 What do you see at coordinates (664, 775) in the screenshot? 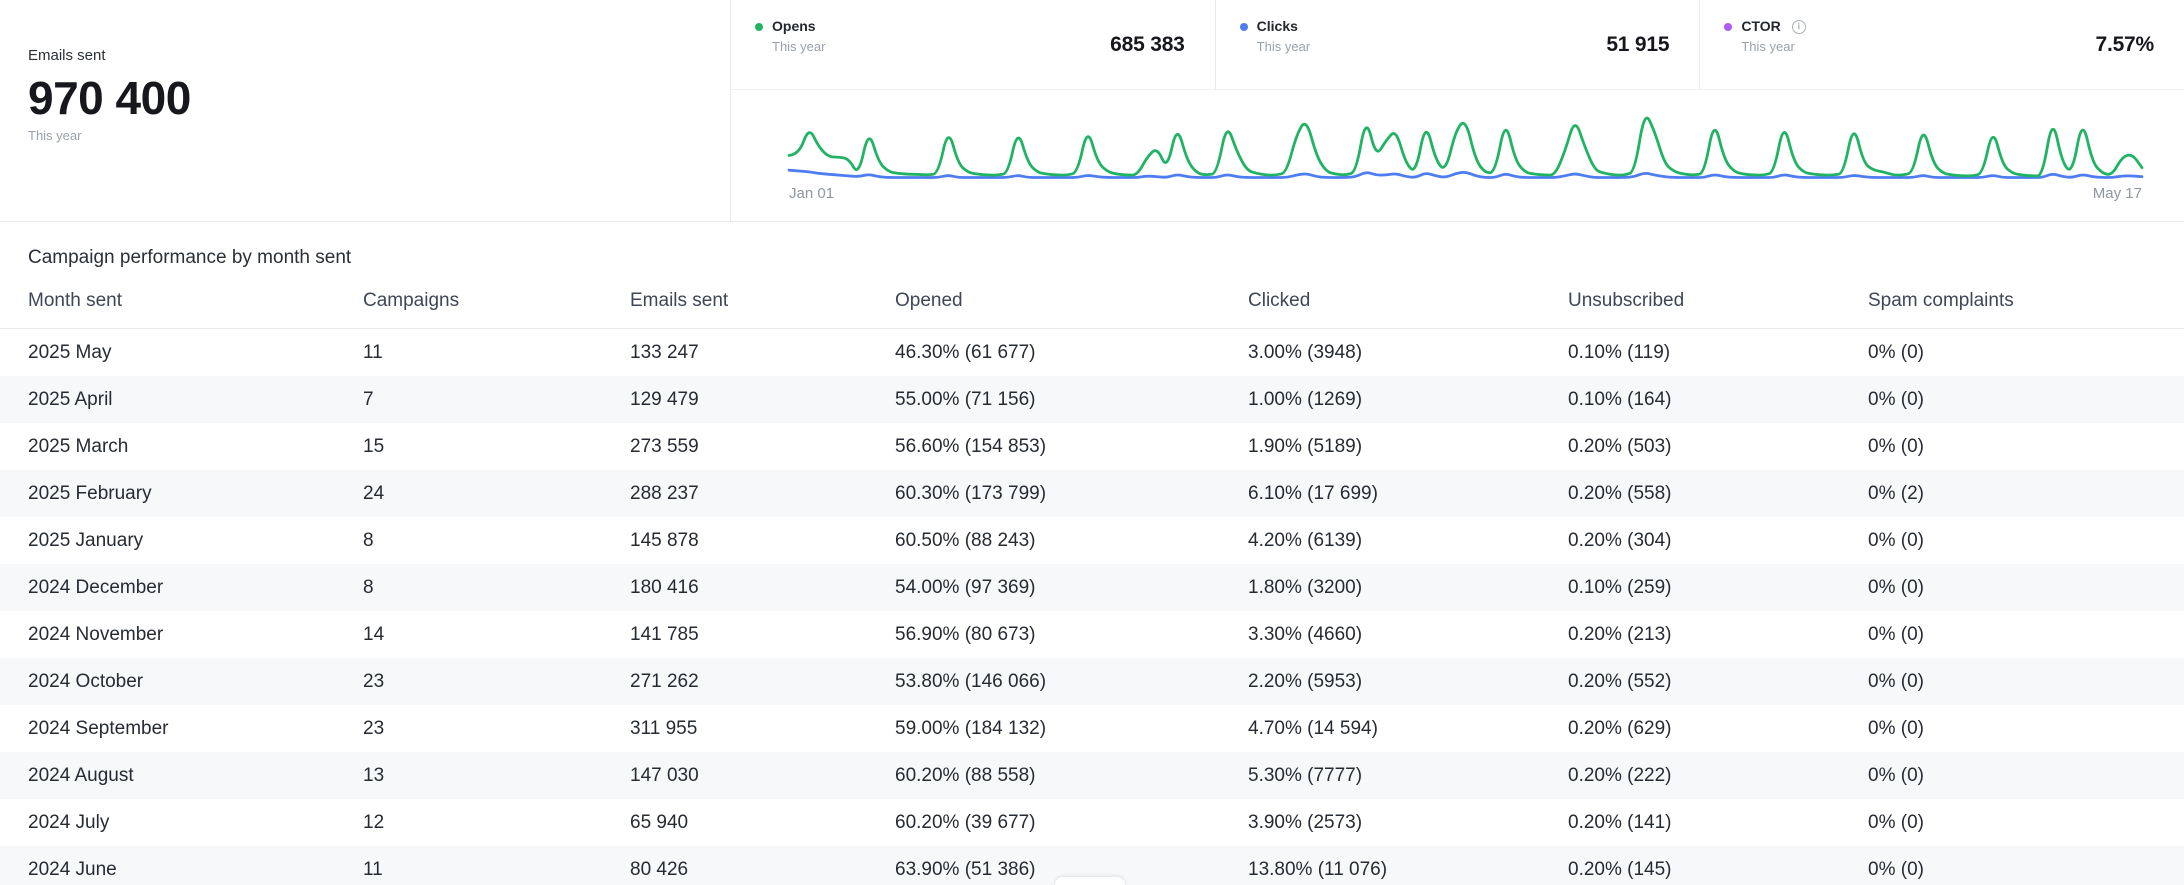
I see `table-cell: 147 030` at bounding box center [664, 775].